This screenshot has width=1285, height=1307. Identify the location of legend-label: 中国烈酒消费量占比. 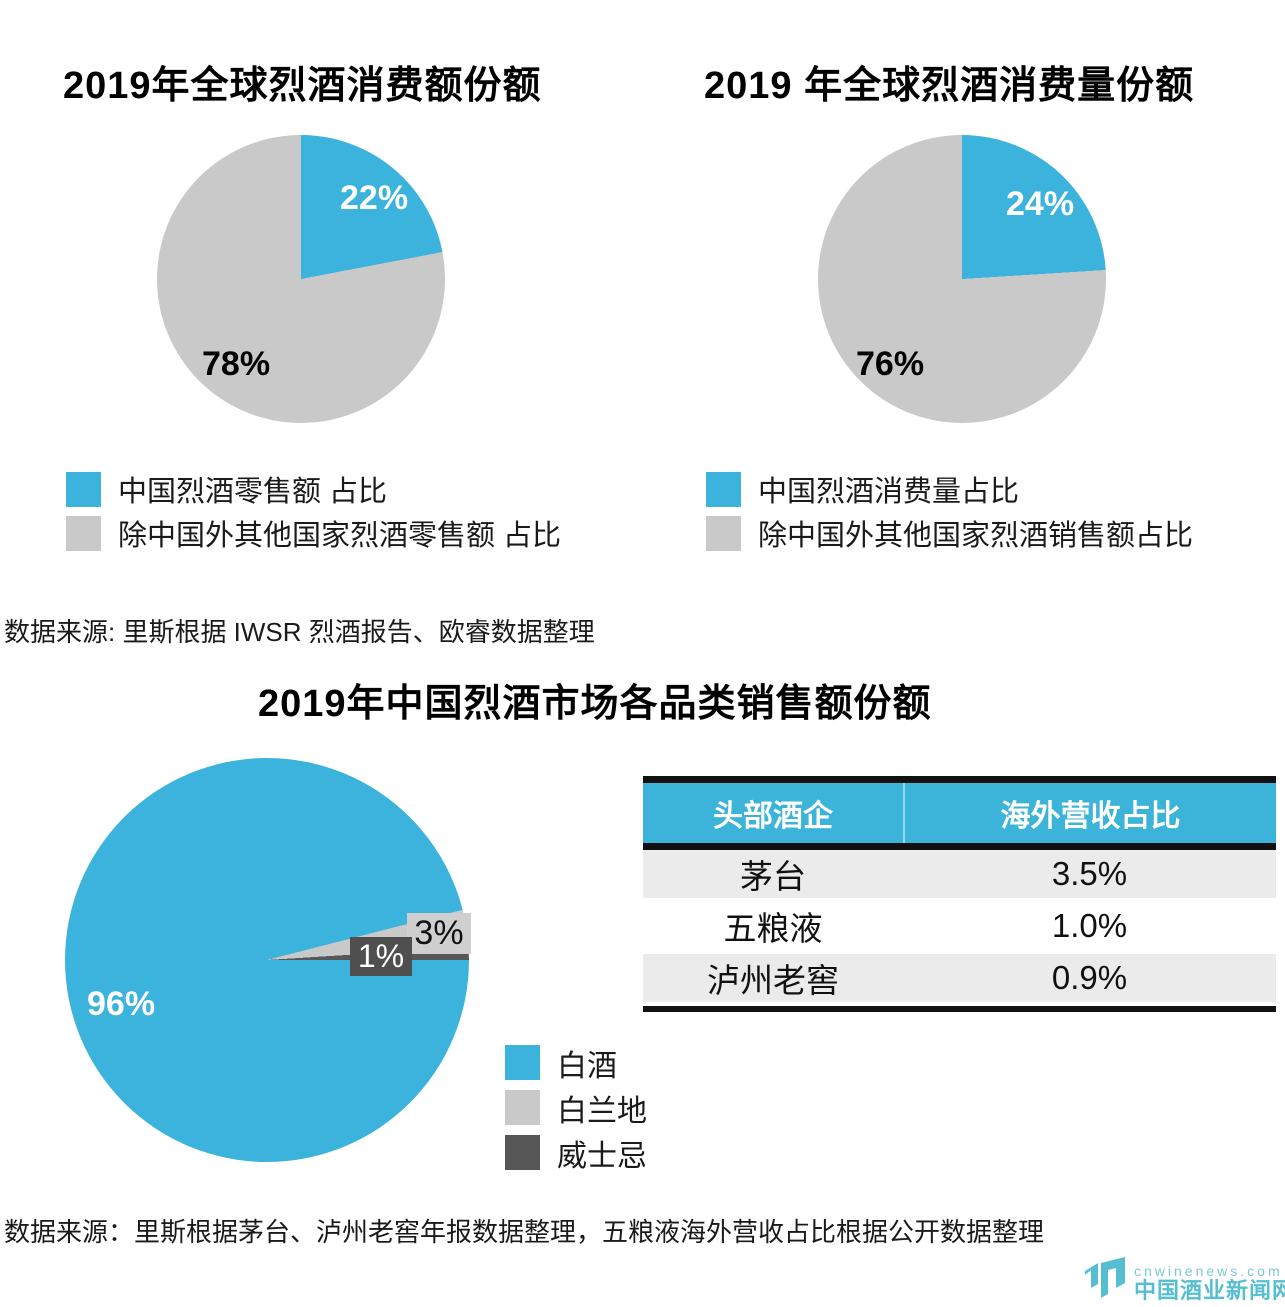
(889, 492).